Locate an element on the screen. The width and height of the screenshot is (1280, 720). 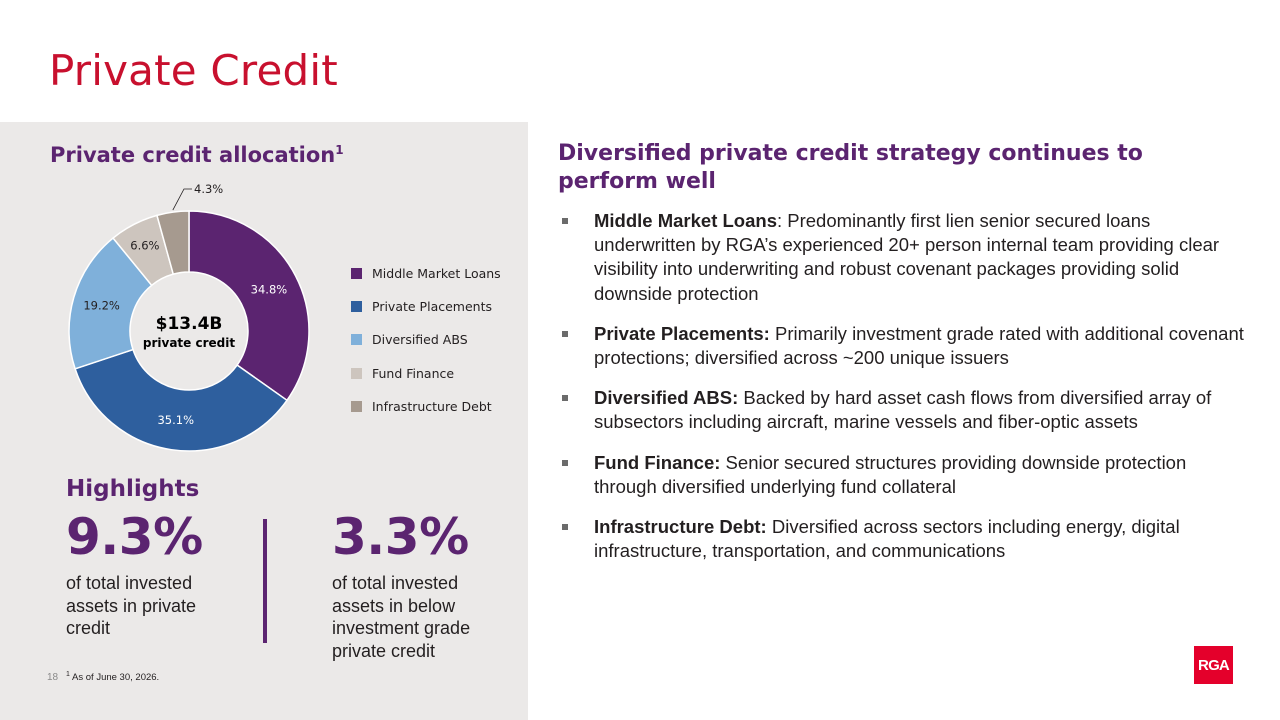
data-label-leader-line is located at coordinates (182, 199).